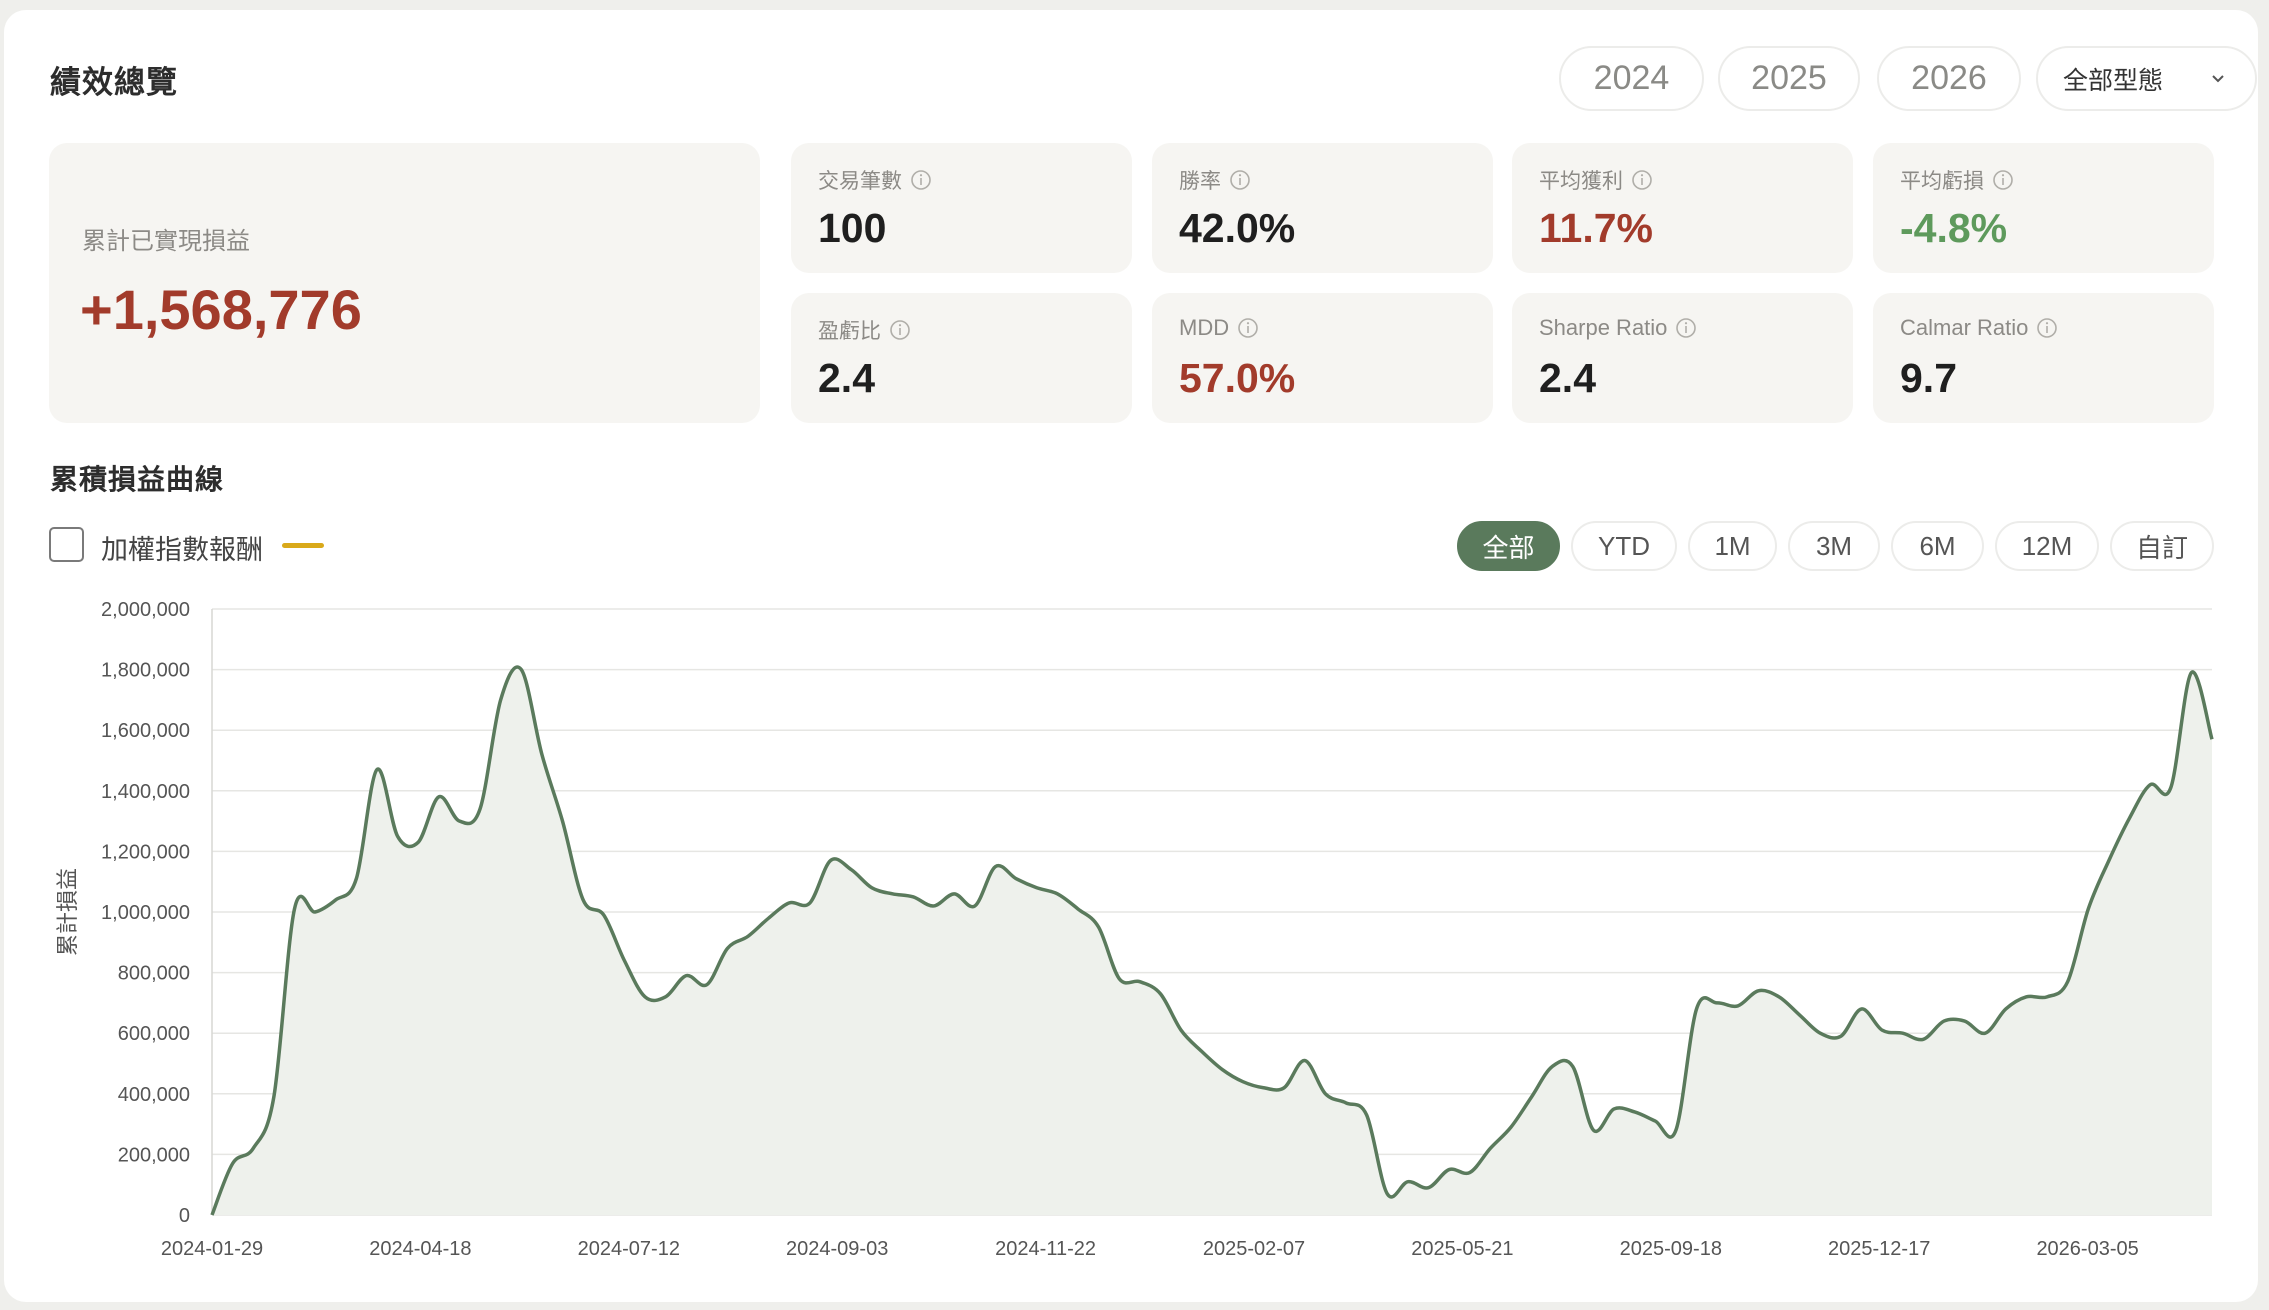 Image resolution: width=2269 pixels, height=1310 pixels. I want to click on kpi-label: 交易筆數, so click(875, 180).